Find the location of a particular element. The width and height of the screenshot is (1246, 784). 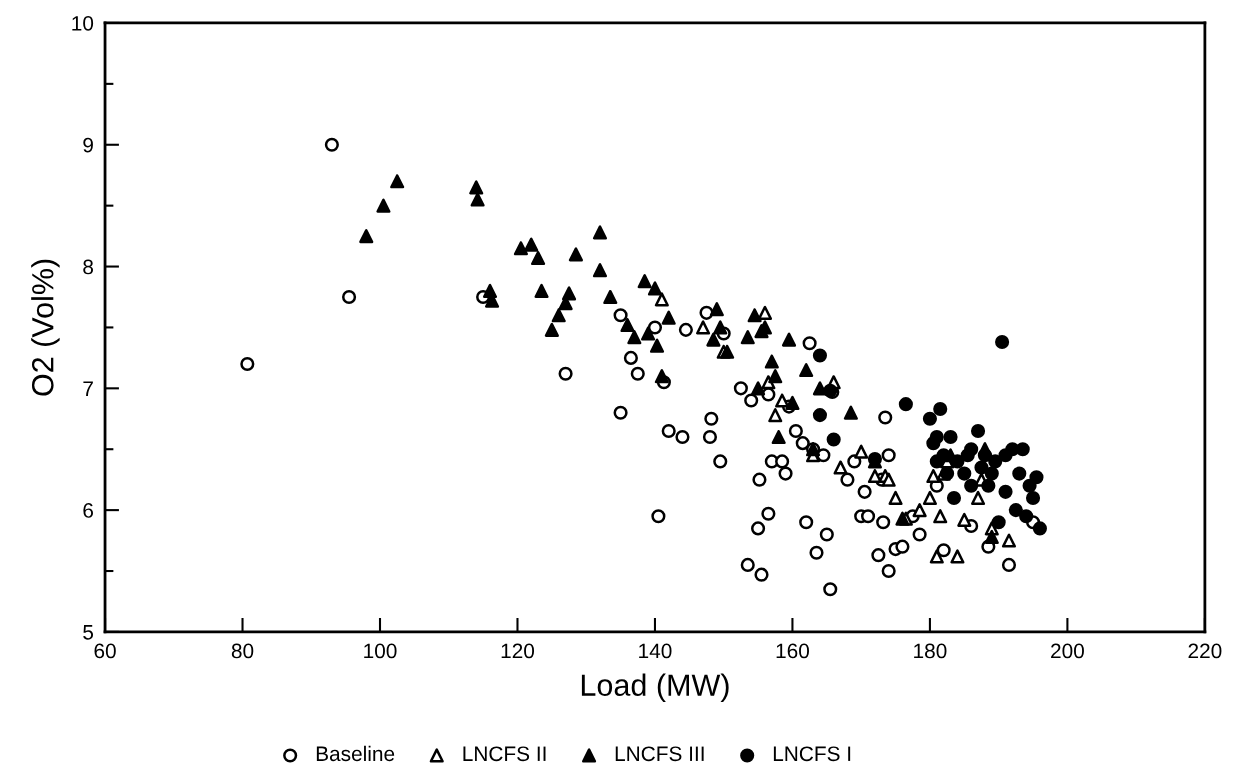

y-tick-label: 6 is located at coordinates (88, 510).